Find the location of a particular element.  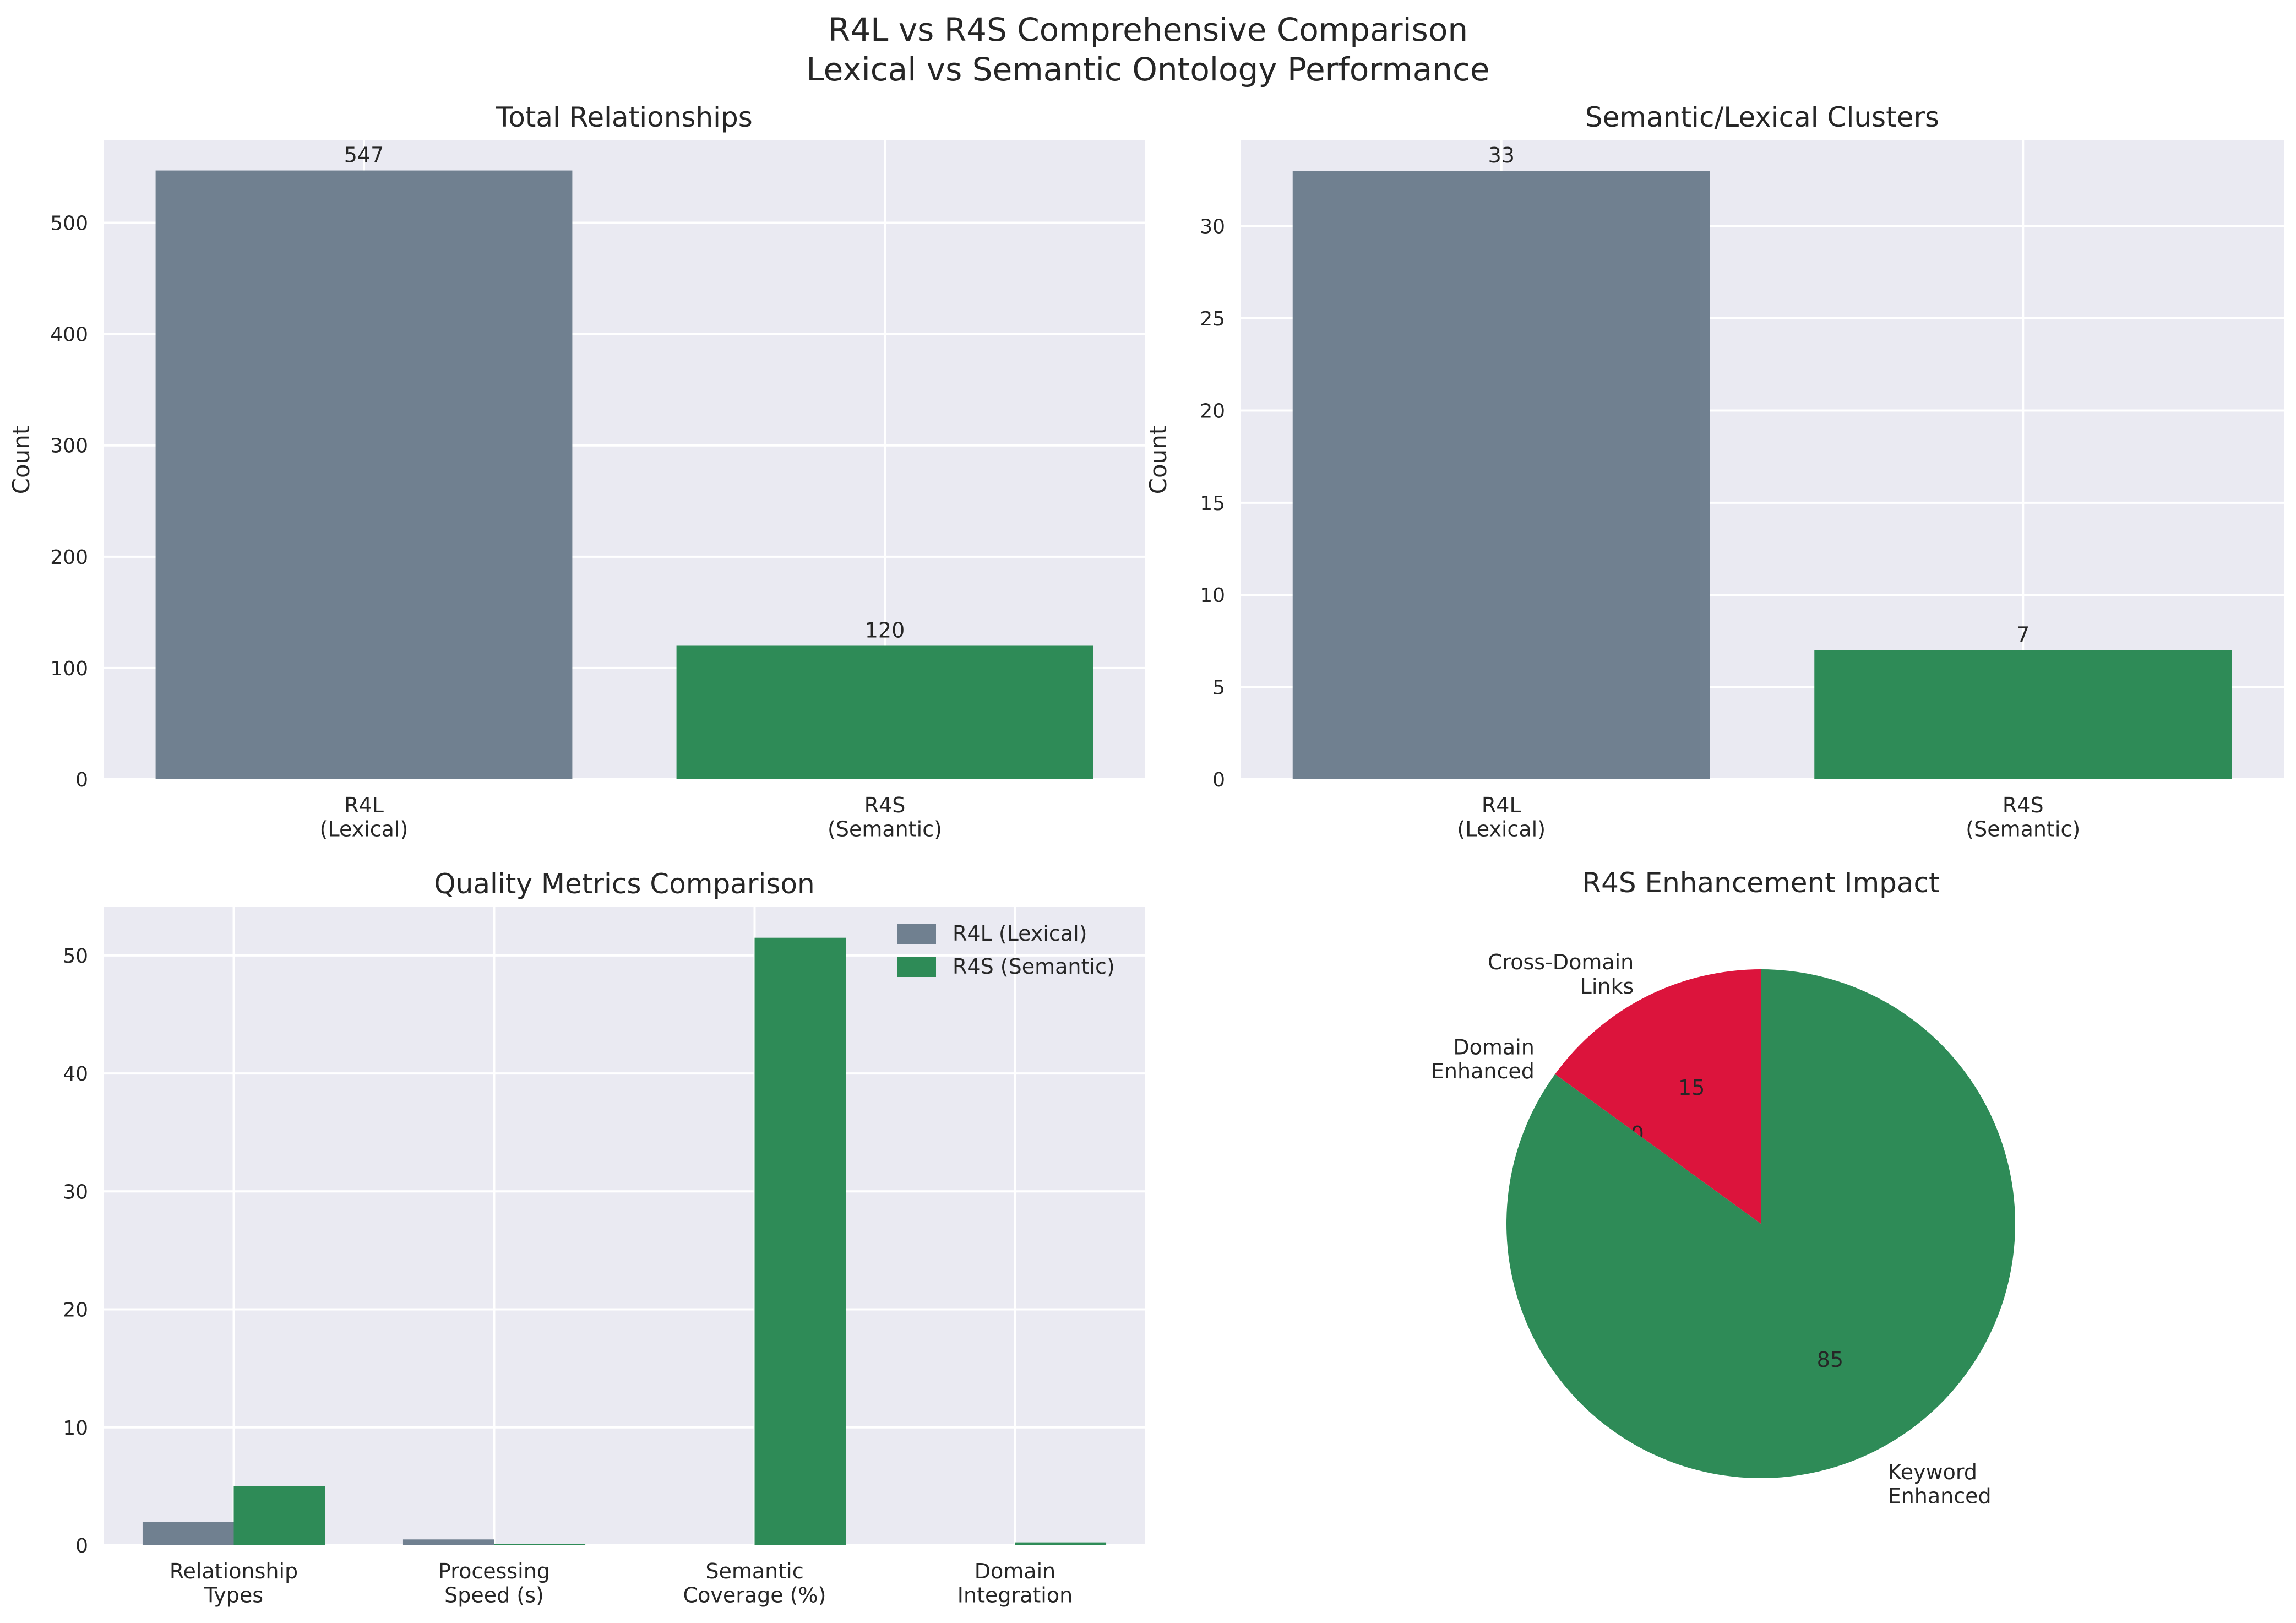

x-tick-label: Processing Speed (s) is located at coordinates (494, 1584).